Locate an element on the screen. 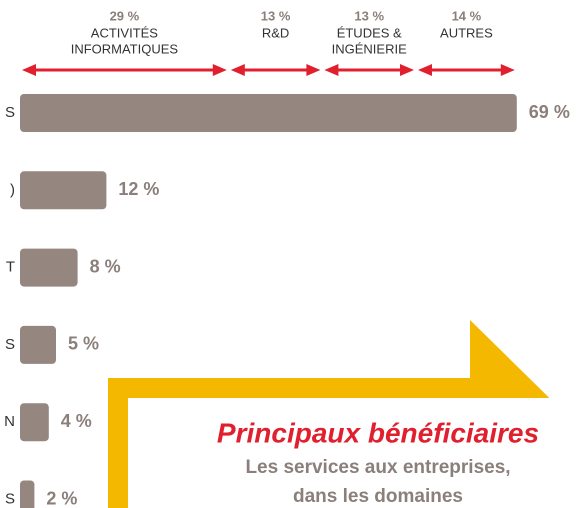 This screenshot has width=582, height=508. value-label: 69 % is located at coordinates (549, 112).